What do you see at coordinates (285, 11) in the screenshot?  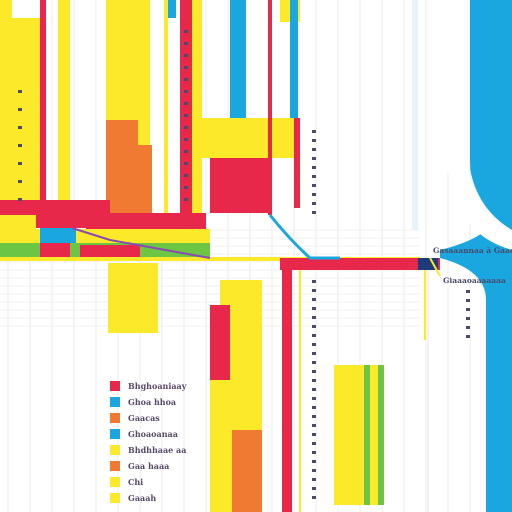 I see `yellow-cap` at bounding box center [285, 11].